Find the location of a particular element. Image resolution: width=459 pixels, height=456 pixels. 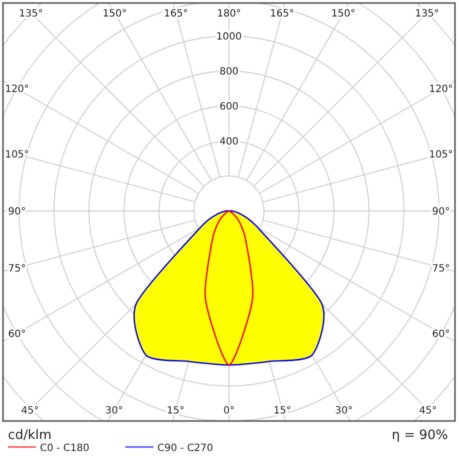

y-tick-label: 1000 is located at coordinates (229, 37).